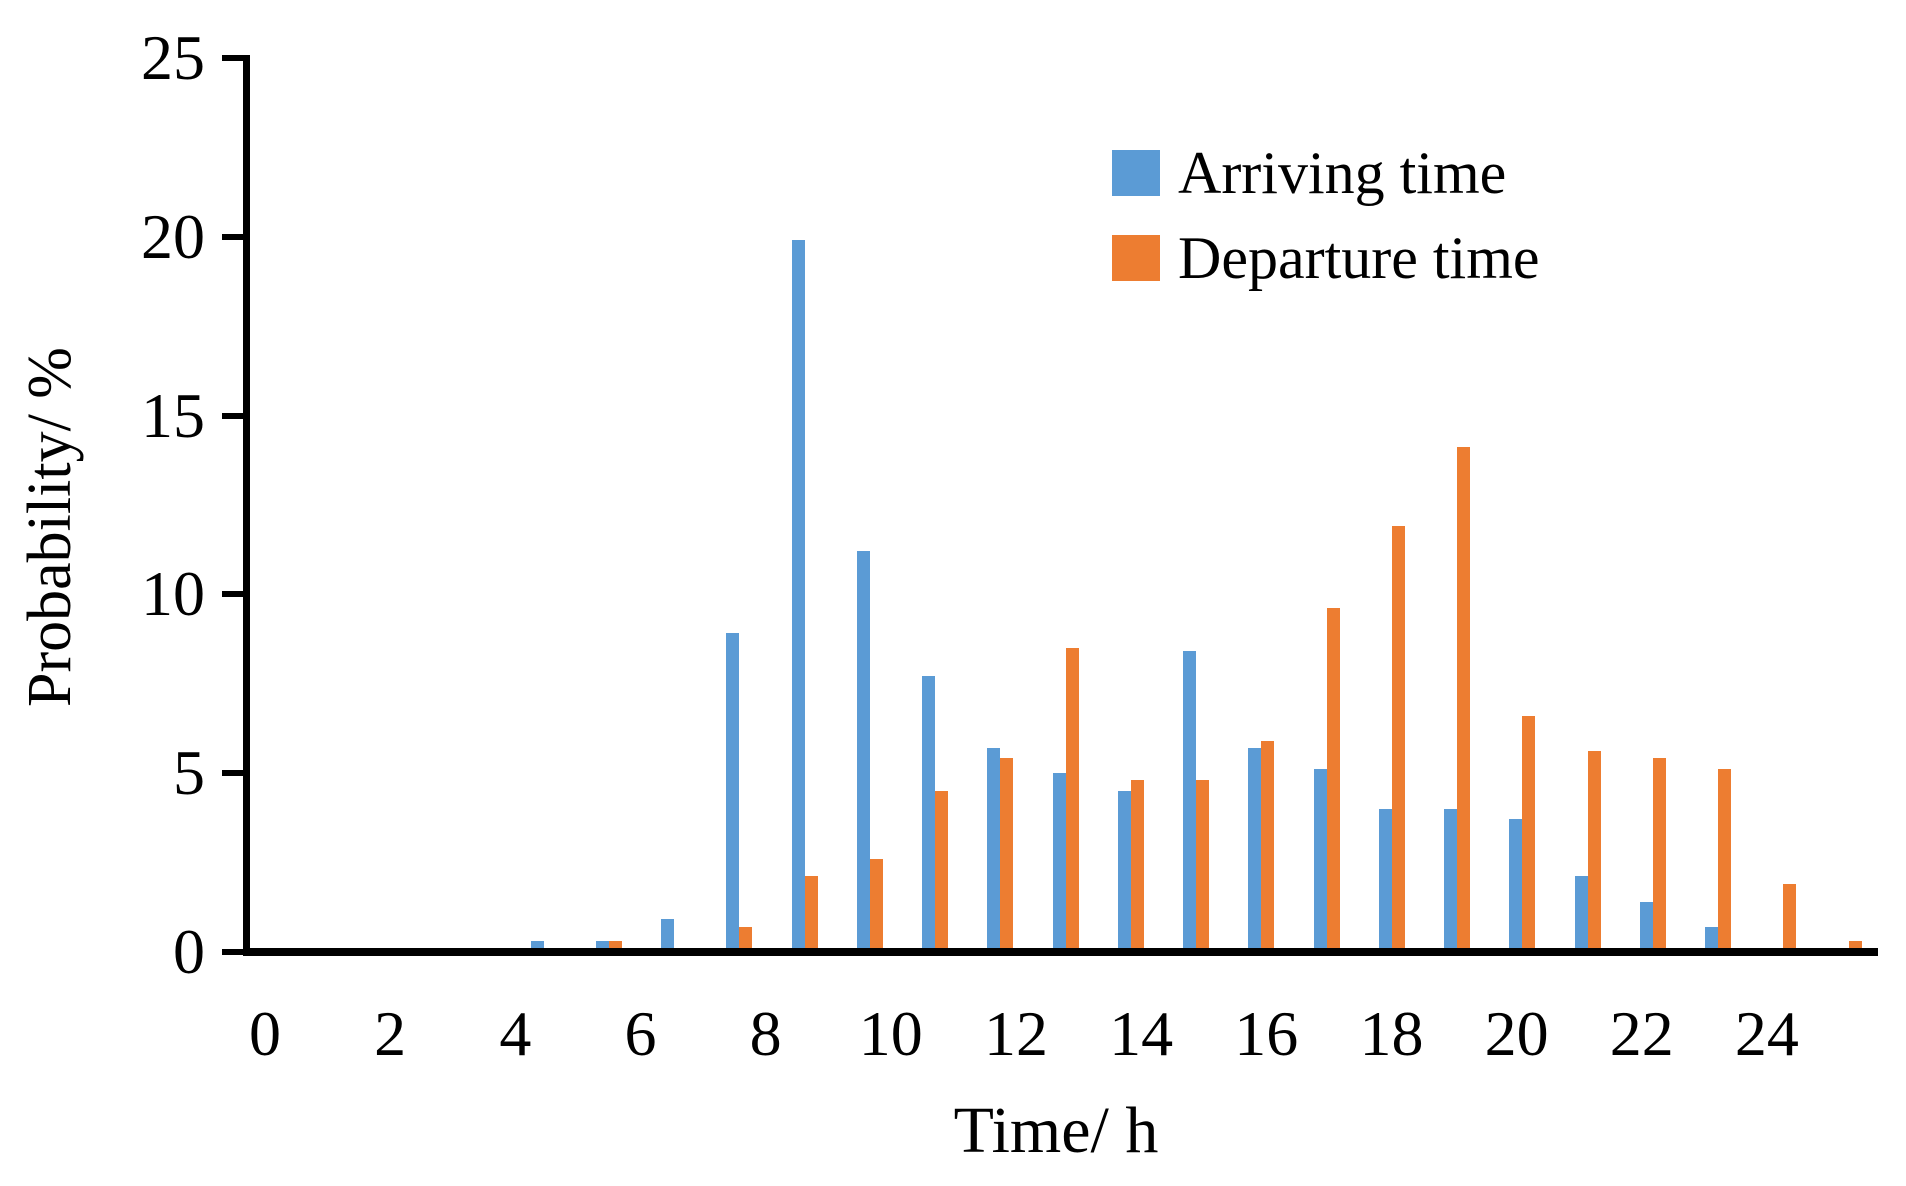 The image size is (1906, 1186). Describe the element at coordinates (1266, 1033) in the screenshot. I see `x-tick-label: 16` at that location.